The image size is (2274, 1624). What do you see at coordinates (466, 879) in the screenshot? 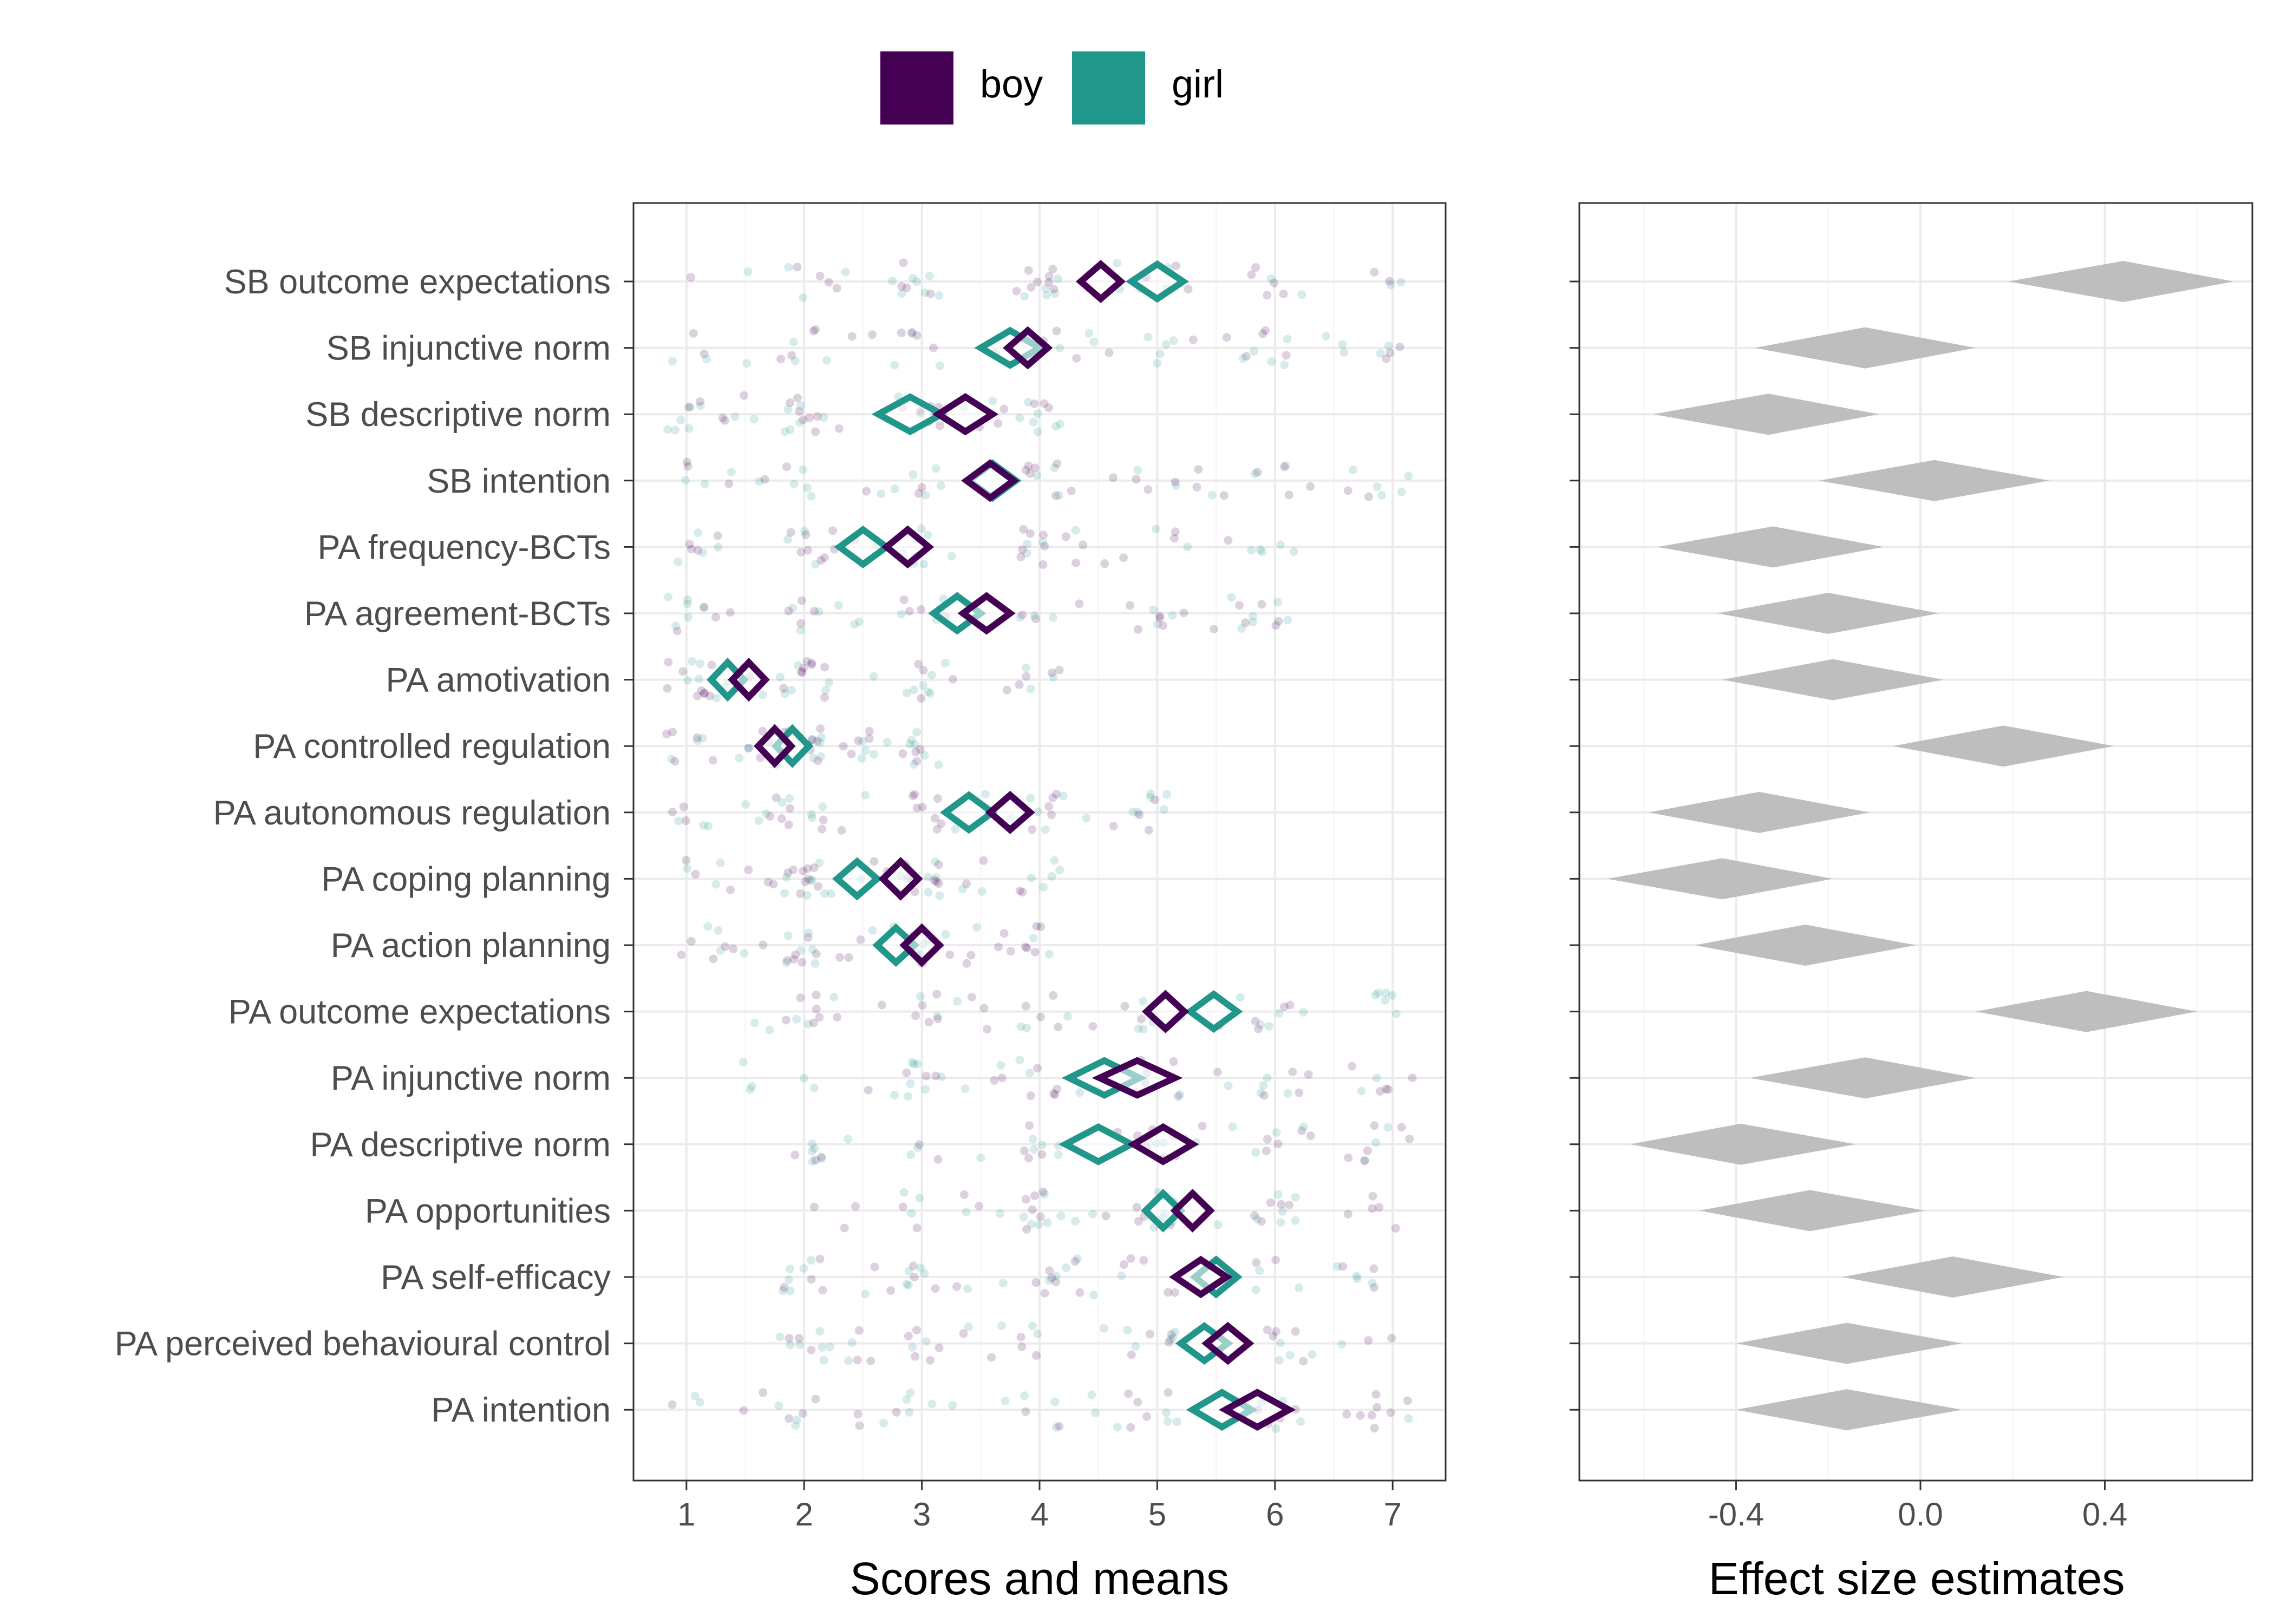
I see `category-label: PA coping planning` at bounding box center [466, 879].